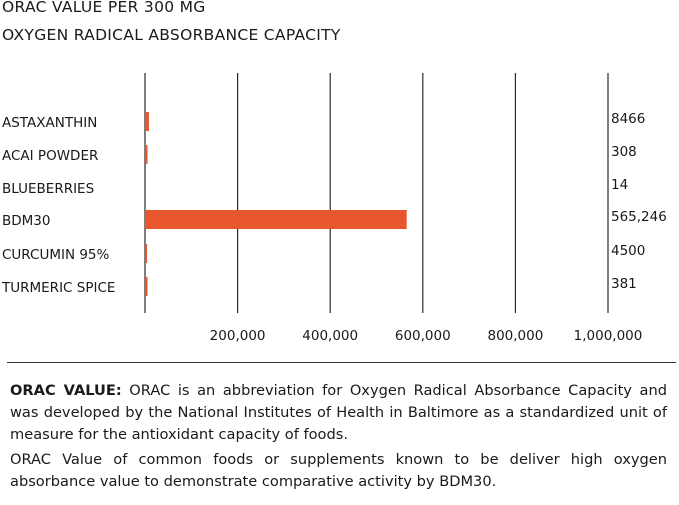  What do you see at coordinates (624, 284) in the screenshot?
I see `value-label: 381` at bounding box center [624, 284].